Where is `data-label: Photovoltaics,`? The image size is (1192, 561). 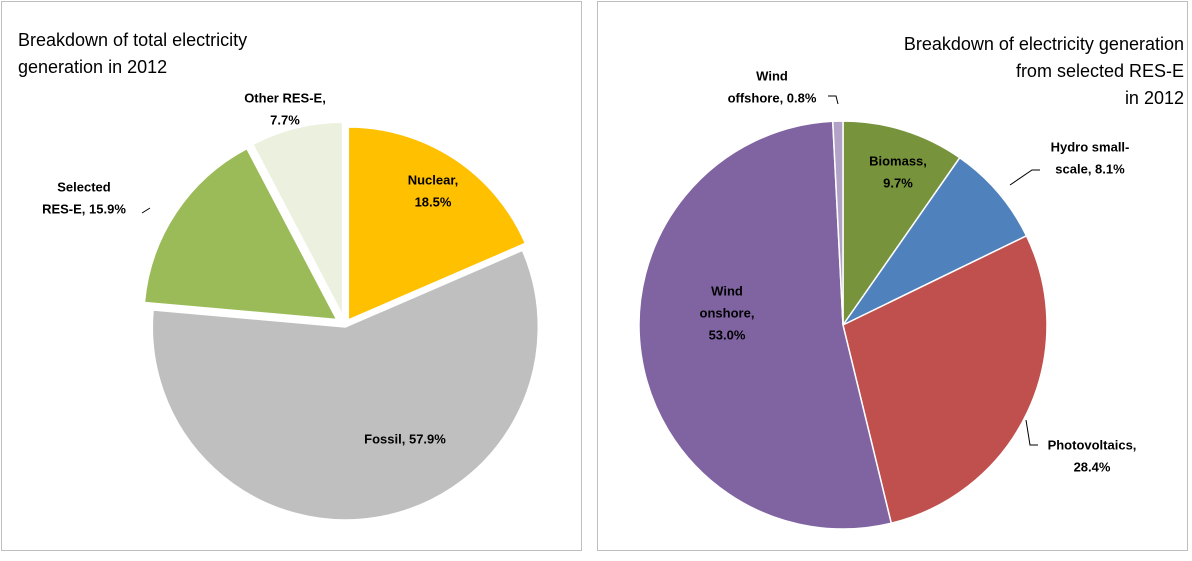
data-label: Photovoltaics, is located at coordinates (1092, 444).